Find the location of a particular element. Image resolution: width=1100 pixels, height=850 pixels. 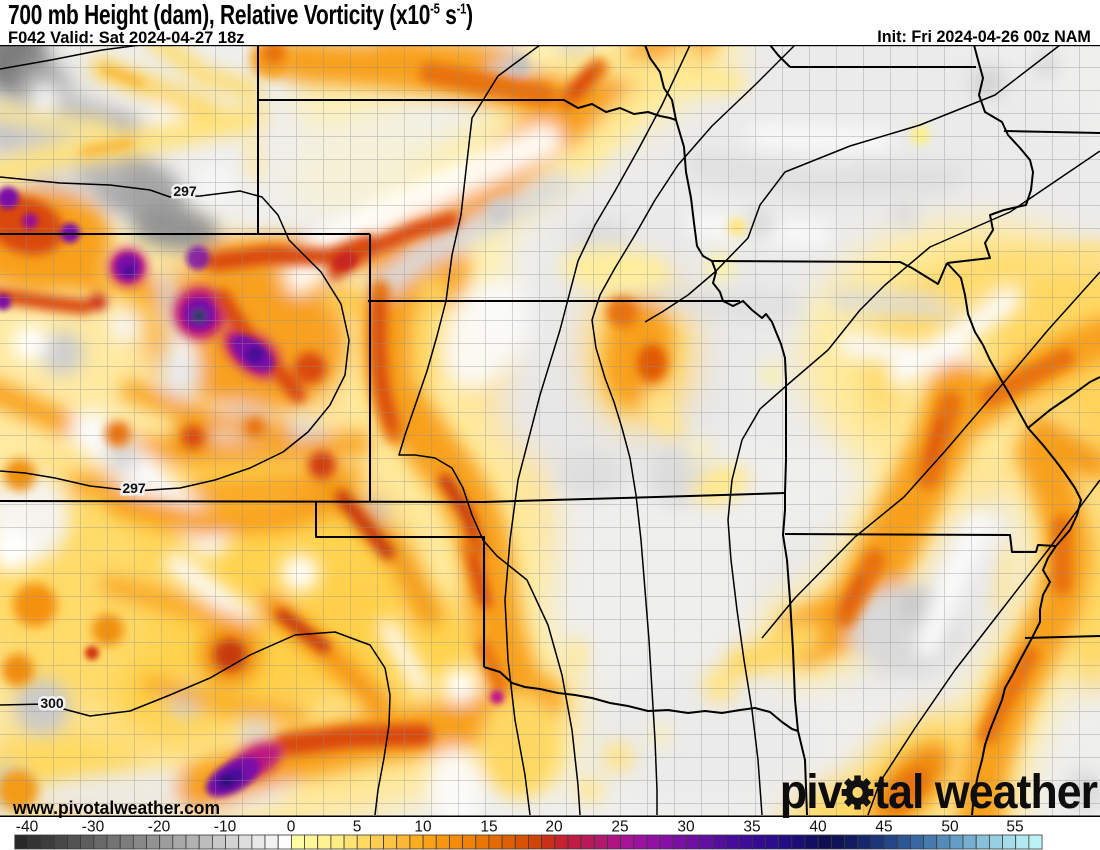

svg-text: 35 is located at coordinates (751, 827).